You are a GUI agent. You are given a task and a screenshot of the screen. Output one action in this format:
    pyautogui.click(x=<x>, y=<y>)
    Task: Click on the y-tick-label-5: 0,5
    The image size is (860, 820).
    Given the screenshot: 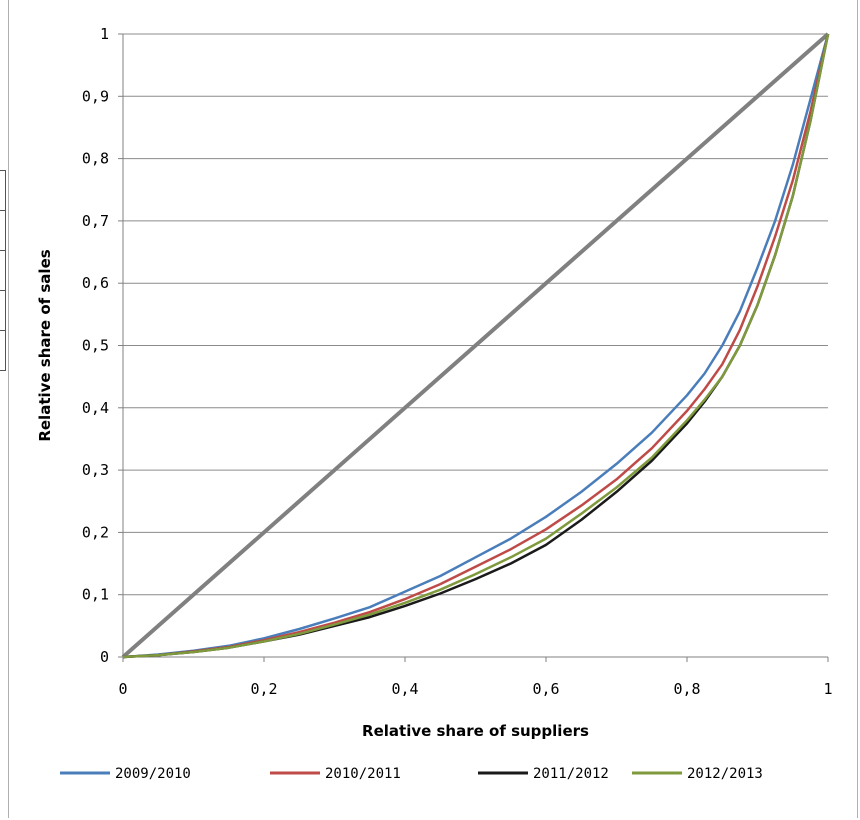 What is the action you would take?
    pyautogui.click(x=95, y=346)
    